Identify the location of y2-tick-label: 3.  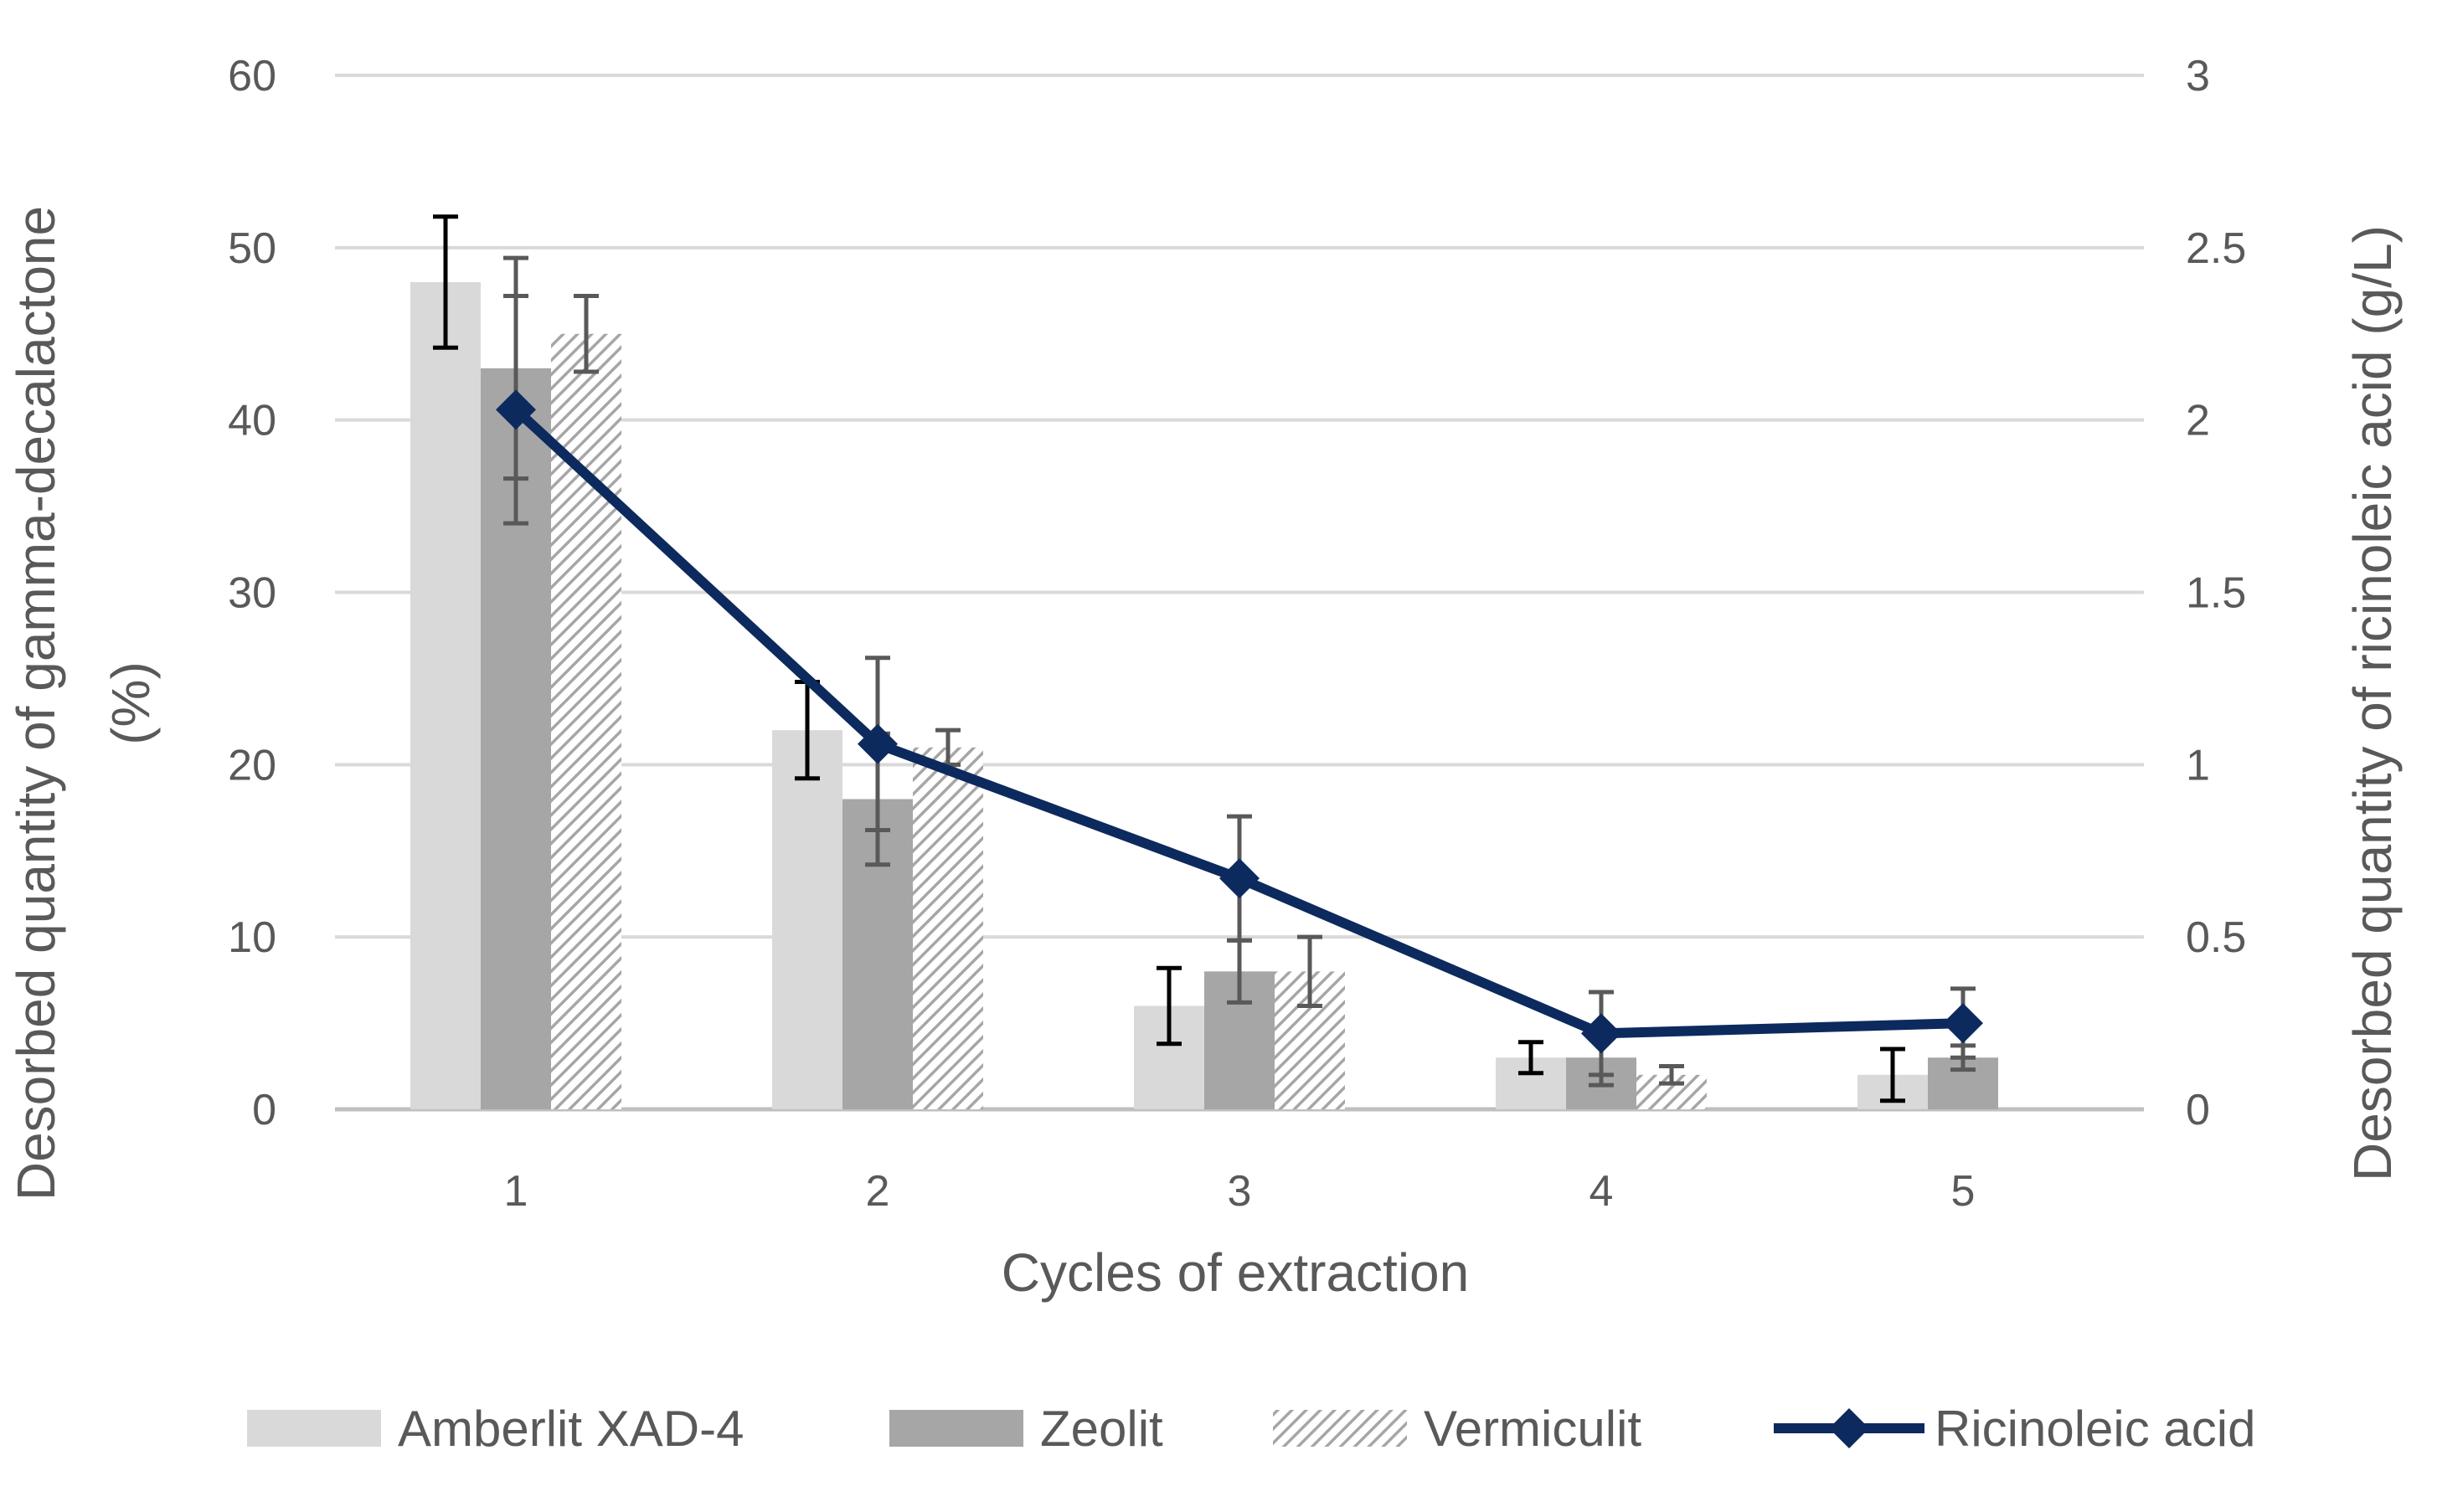
(2198, 76).